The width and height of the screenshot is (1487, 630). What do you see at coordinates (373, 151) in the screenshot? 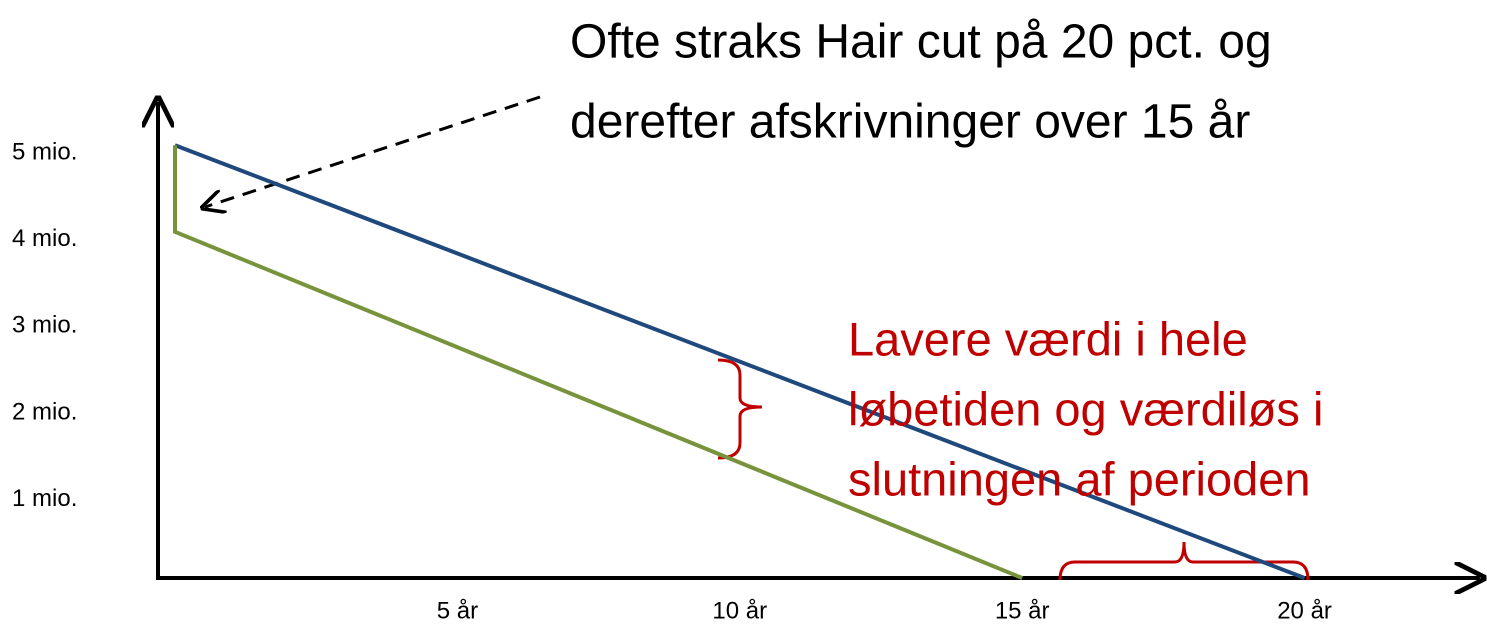
I see `pointer-arrow` at bounding box center [373, 151].